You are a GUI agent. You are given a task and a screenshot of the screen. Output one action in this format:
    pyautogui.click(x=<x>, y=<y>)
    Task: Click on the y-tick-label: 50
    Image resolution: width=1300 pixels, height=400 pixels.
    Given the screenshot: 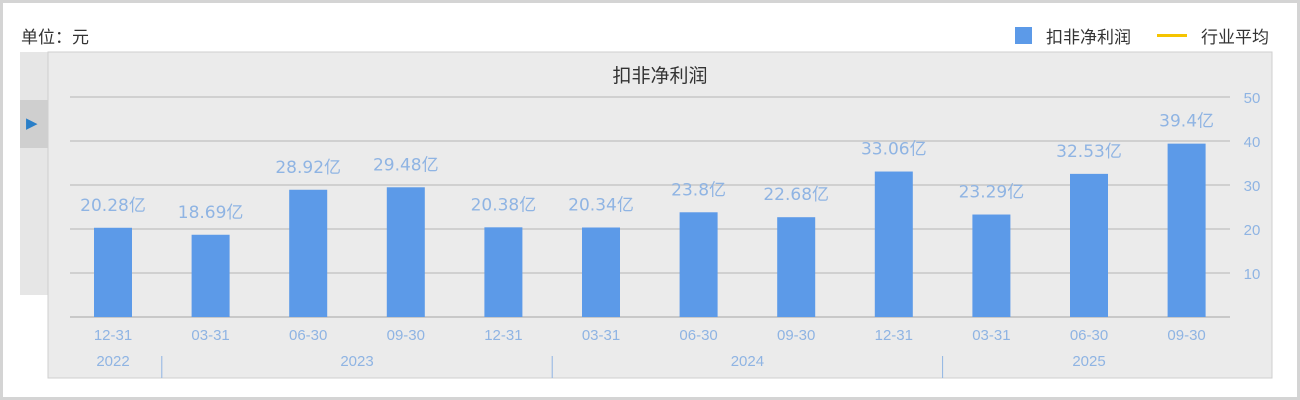 What is the action you would take?
    pyautogui.click(x=1252, y=98)
    